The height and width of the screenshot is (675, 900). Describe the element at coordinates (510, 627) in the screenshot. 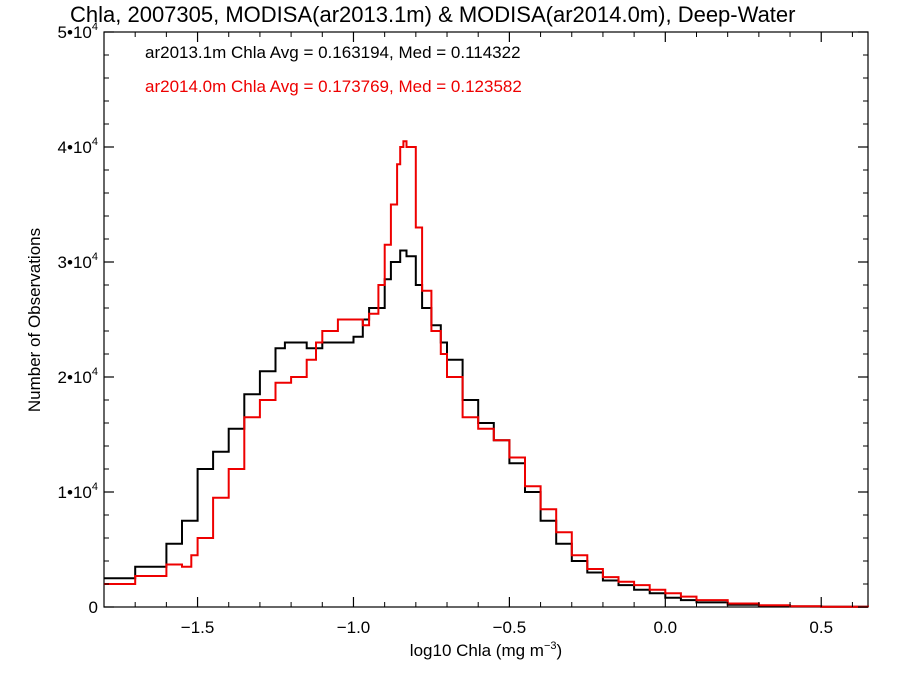

I see `x-tick-label: −0.5` at that location.